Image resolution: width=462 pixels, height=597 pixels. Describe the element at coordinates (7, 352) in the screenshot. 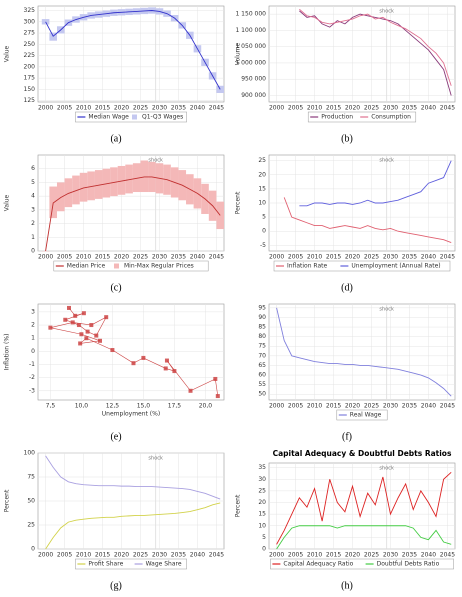

I see `y-axis-label: Inflation (%)` at that location.